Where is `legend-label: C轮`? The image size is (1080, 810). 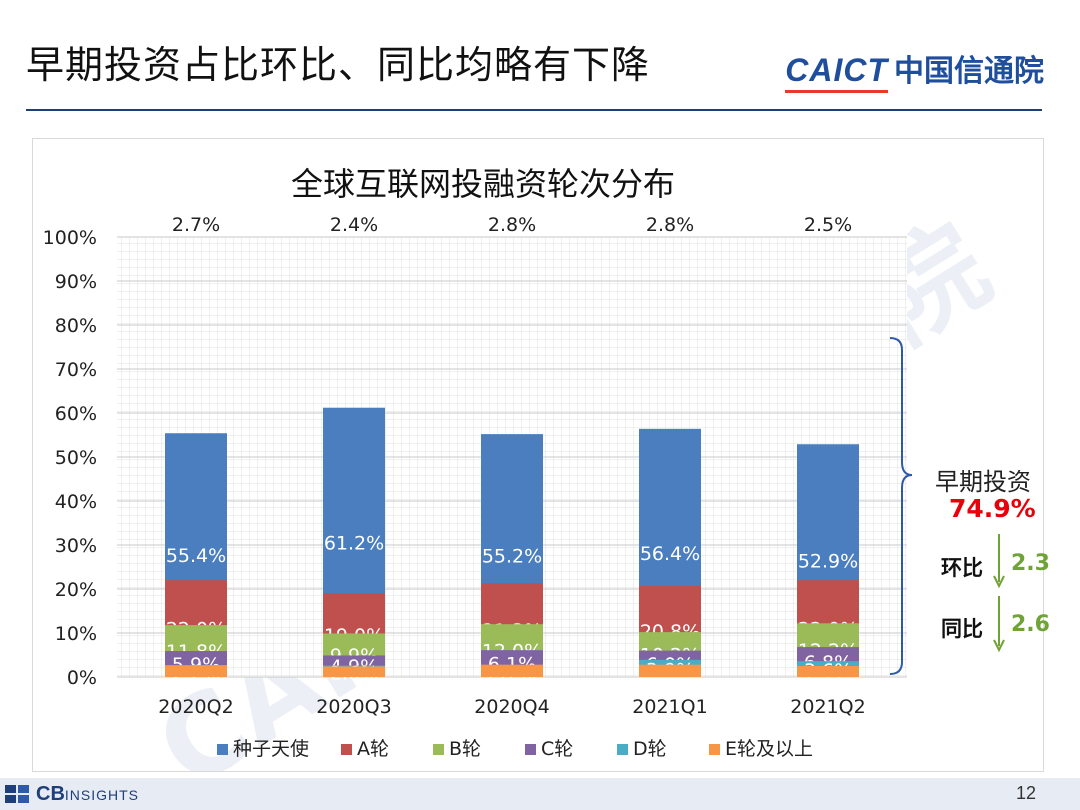 legend-label: C轮 is located at coordinates (557, 749).